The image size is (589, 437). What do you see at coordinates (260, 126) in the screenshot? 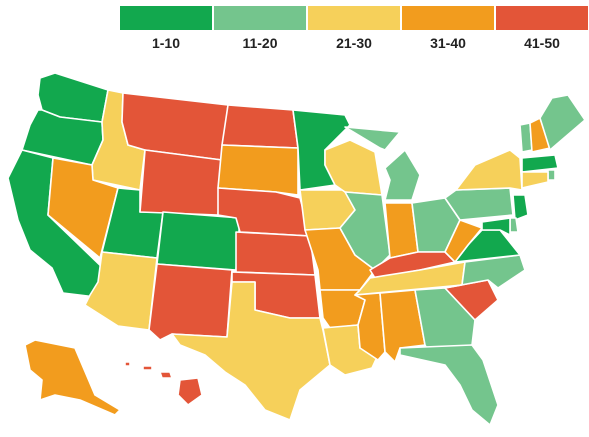
I see `state-nd` at bounding box center [260, 126].